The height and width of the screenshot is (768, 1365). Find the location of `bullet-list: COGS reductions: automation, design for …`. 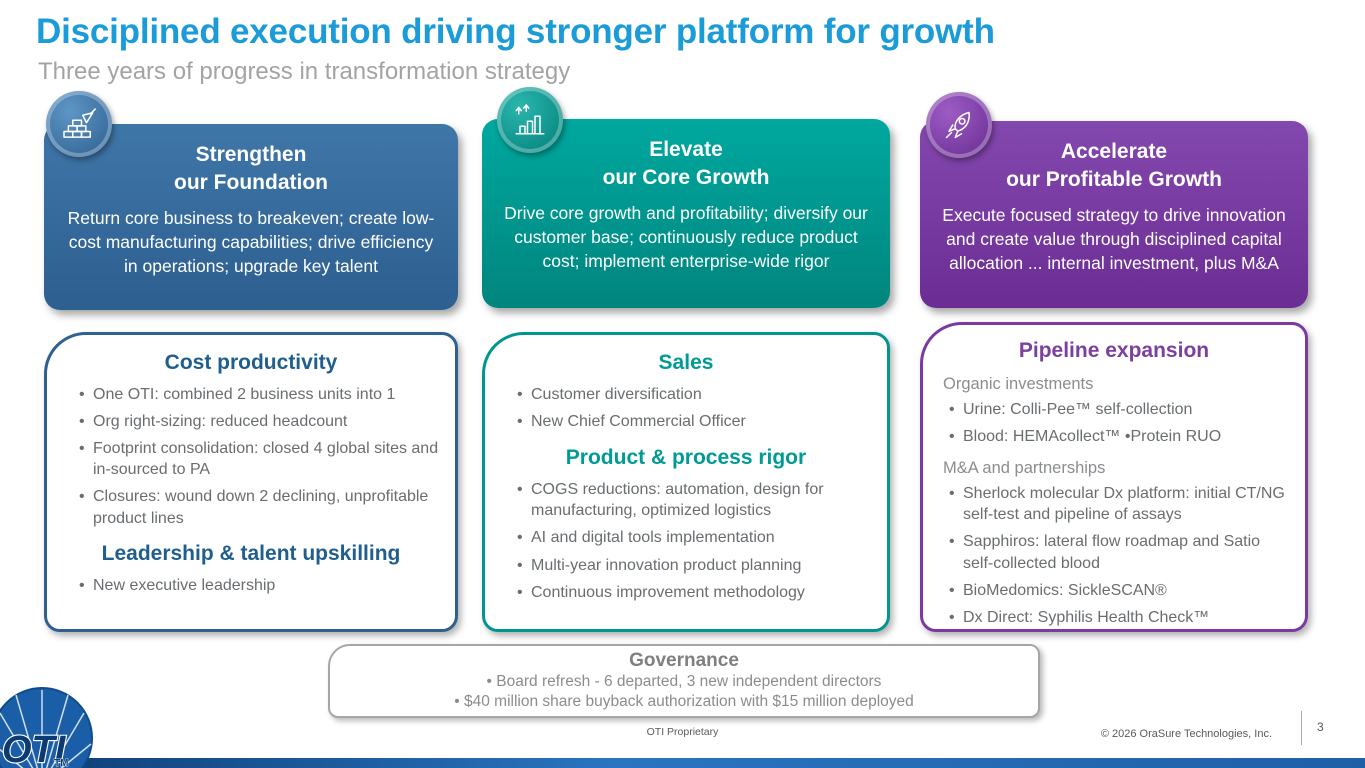

bullet-list: COGS reductions: automation, design for … is located at coordinates (686, 541).